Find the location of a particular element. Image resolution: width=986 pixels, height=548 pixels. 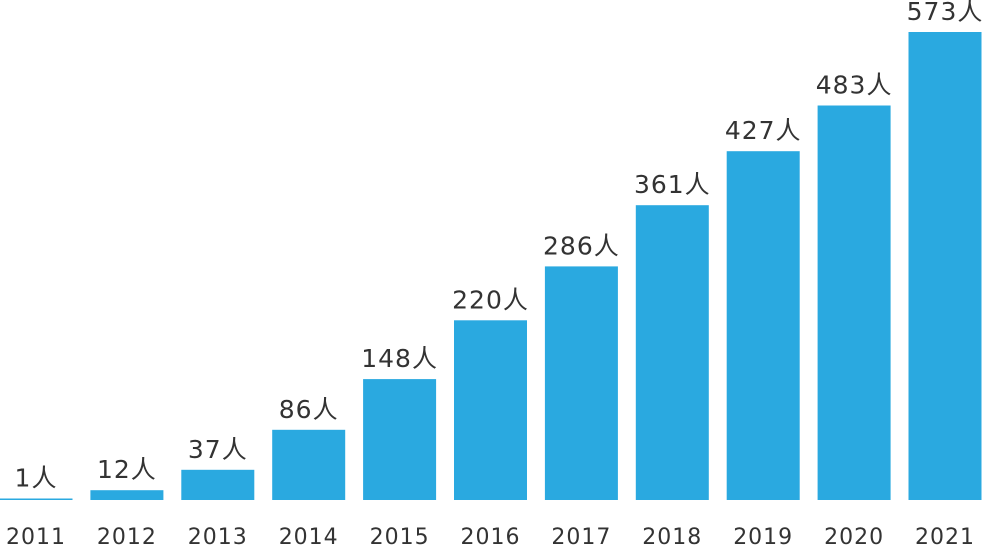

value-label-2013: 37人 is located at coordinates (218, 449).